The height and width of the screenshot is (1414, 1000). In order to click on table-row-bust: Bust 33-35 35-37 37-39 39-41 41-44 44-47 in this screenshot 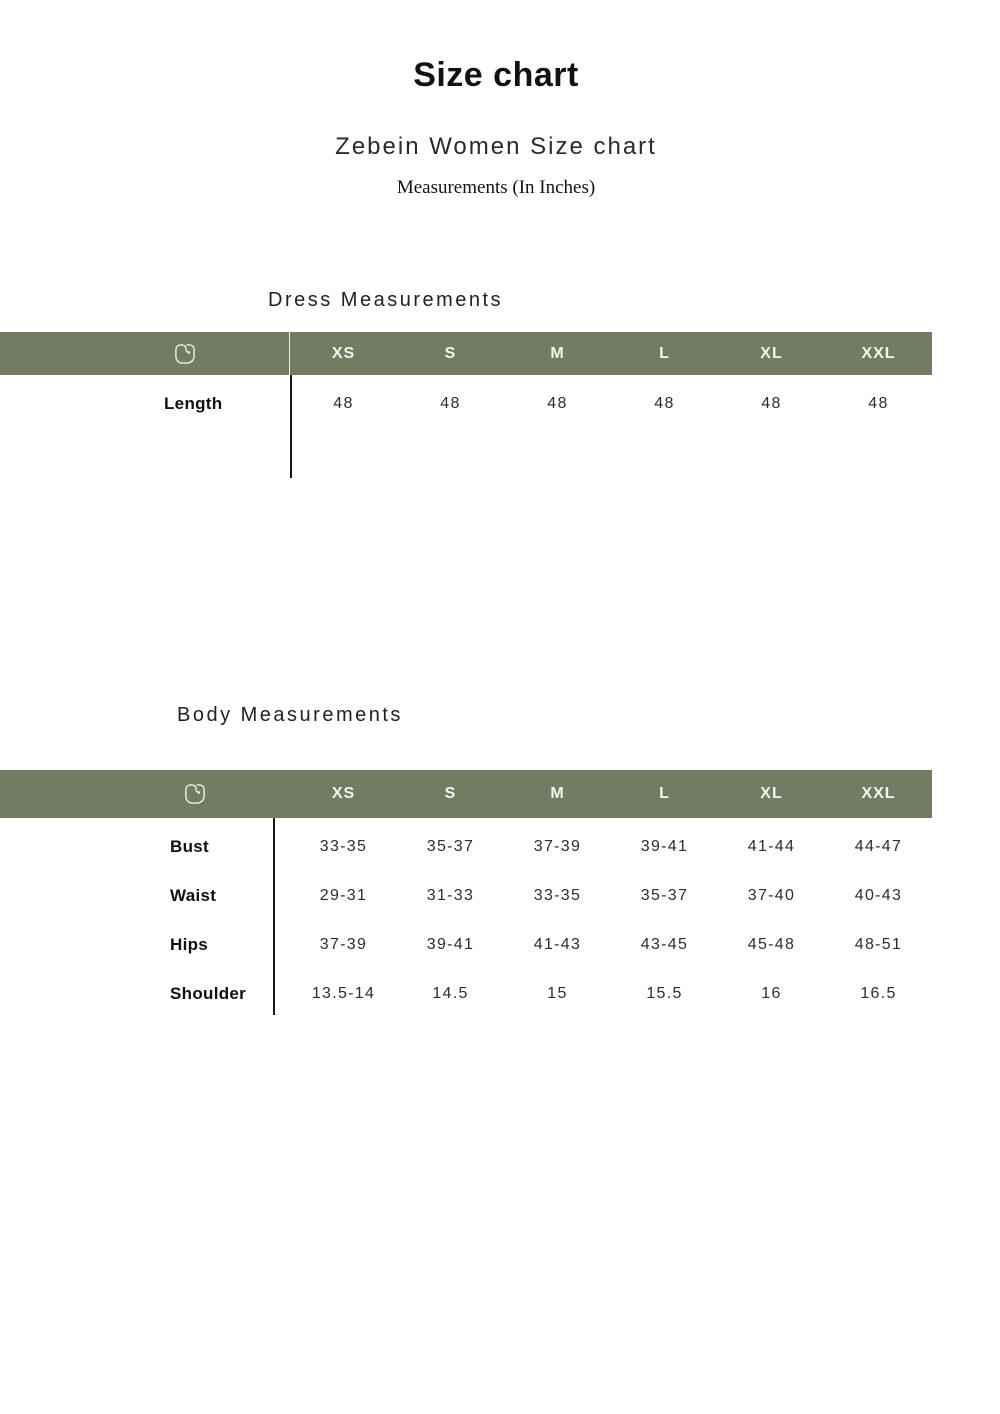, I will do `click(466, 847)`.